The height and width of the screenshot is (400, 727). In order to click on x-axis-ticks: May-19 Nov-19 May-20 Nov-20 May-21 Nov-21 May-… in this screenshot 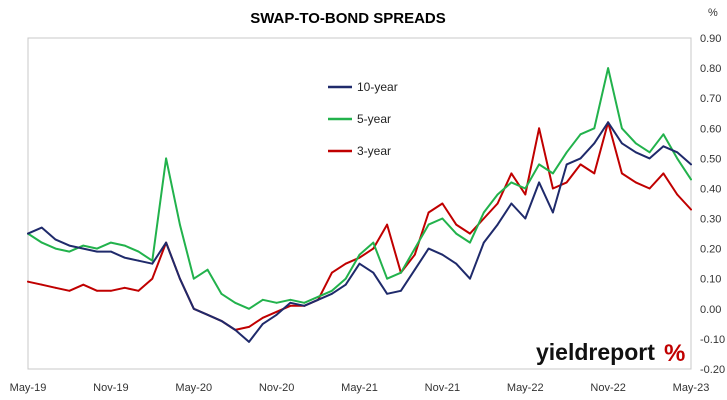, I will do `click(360, 388)`.